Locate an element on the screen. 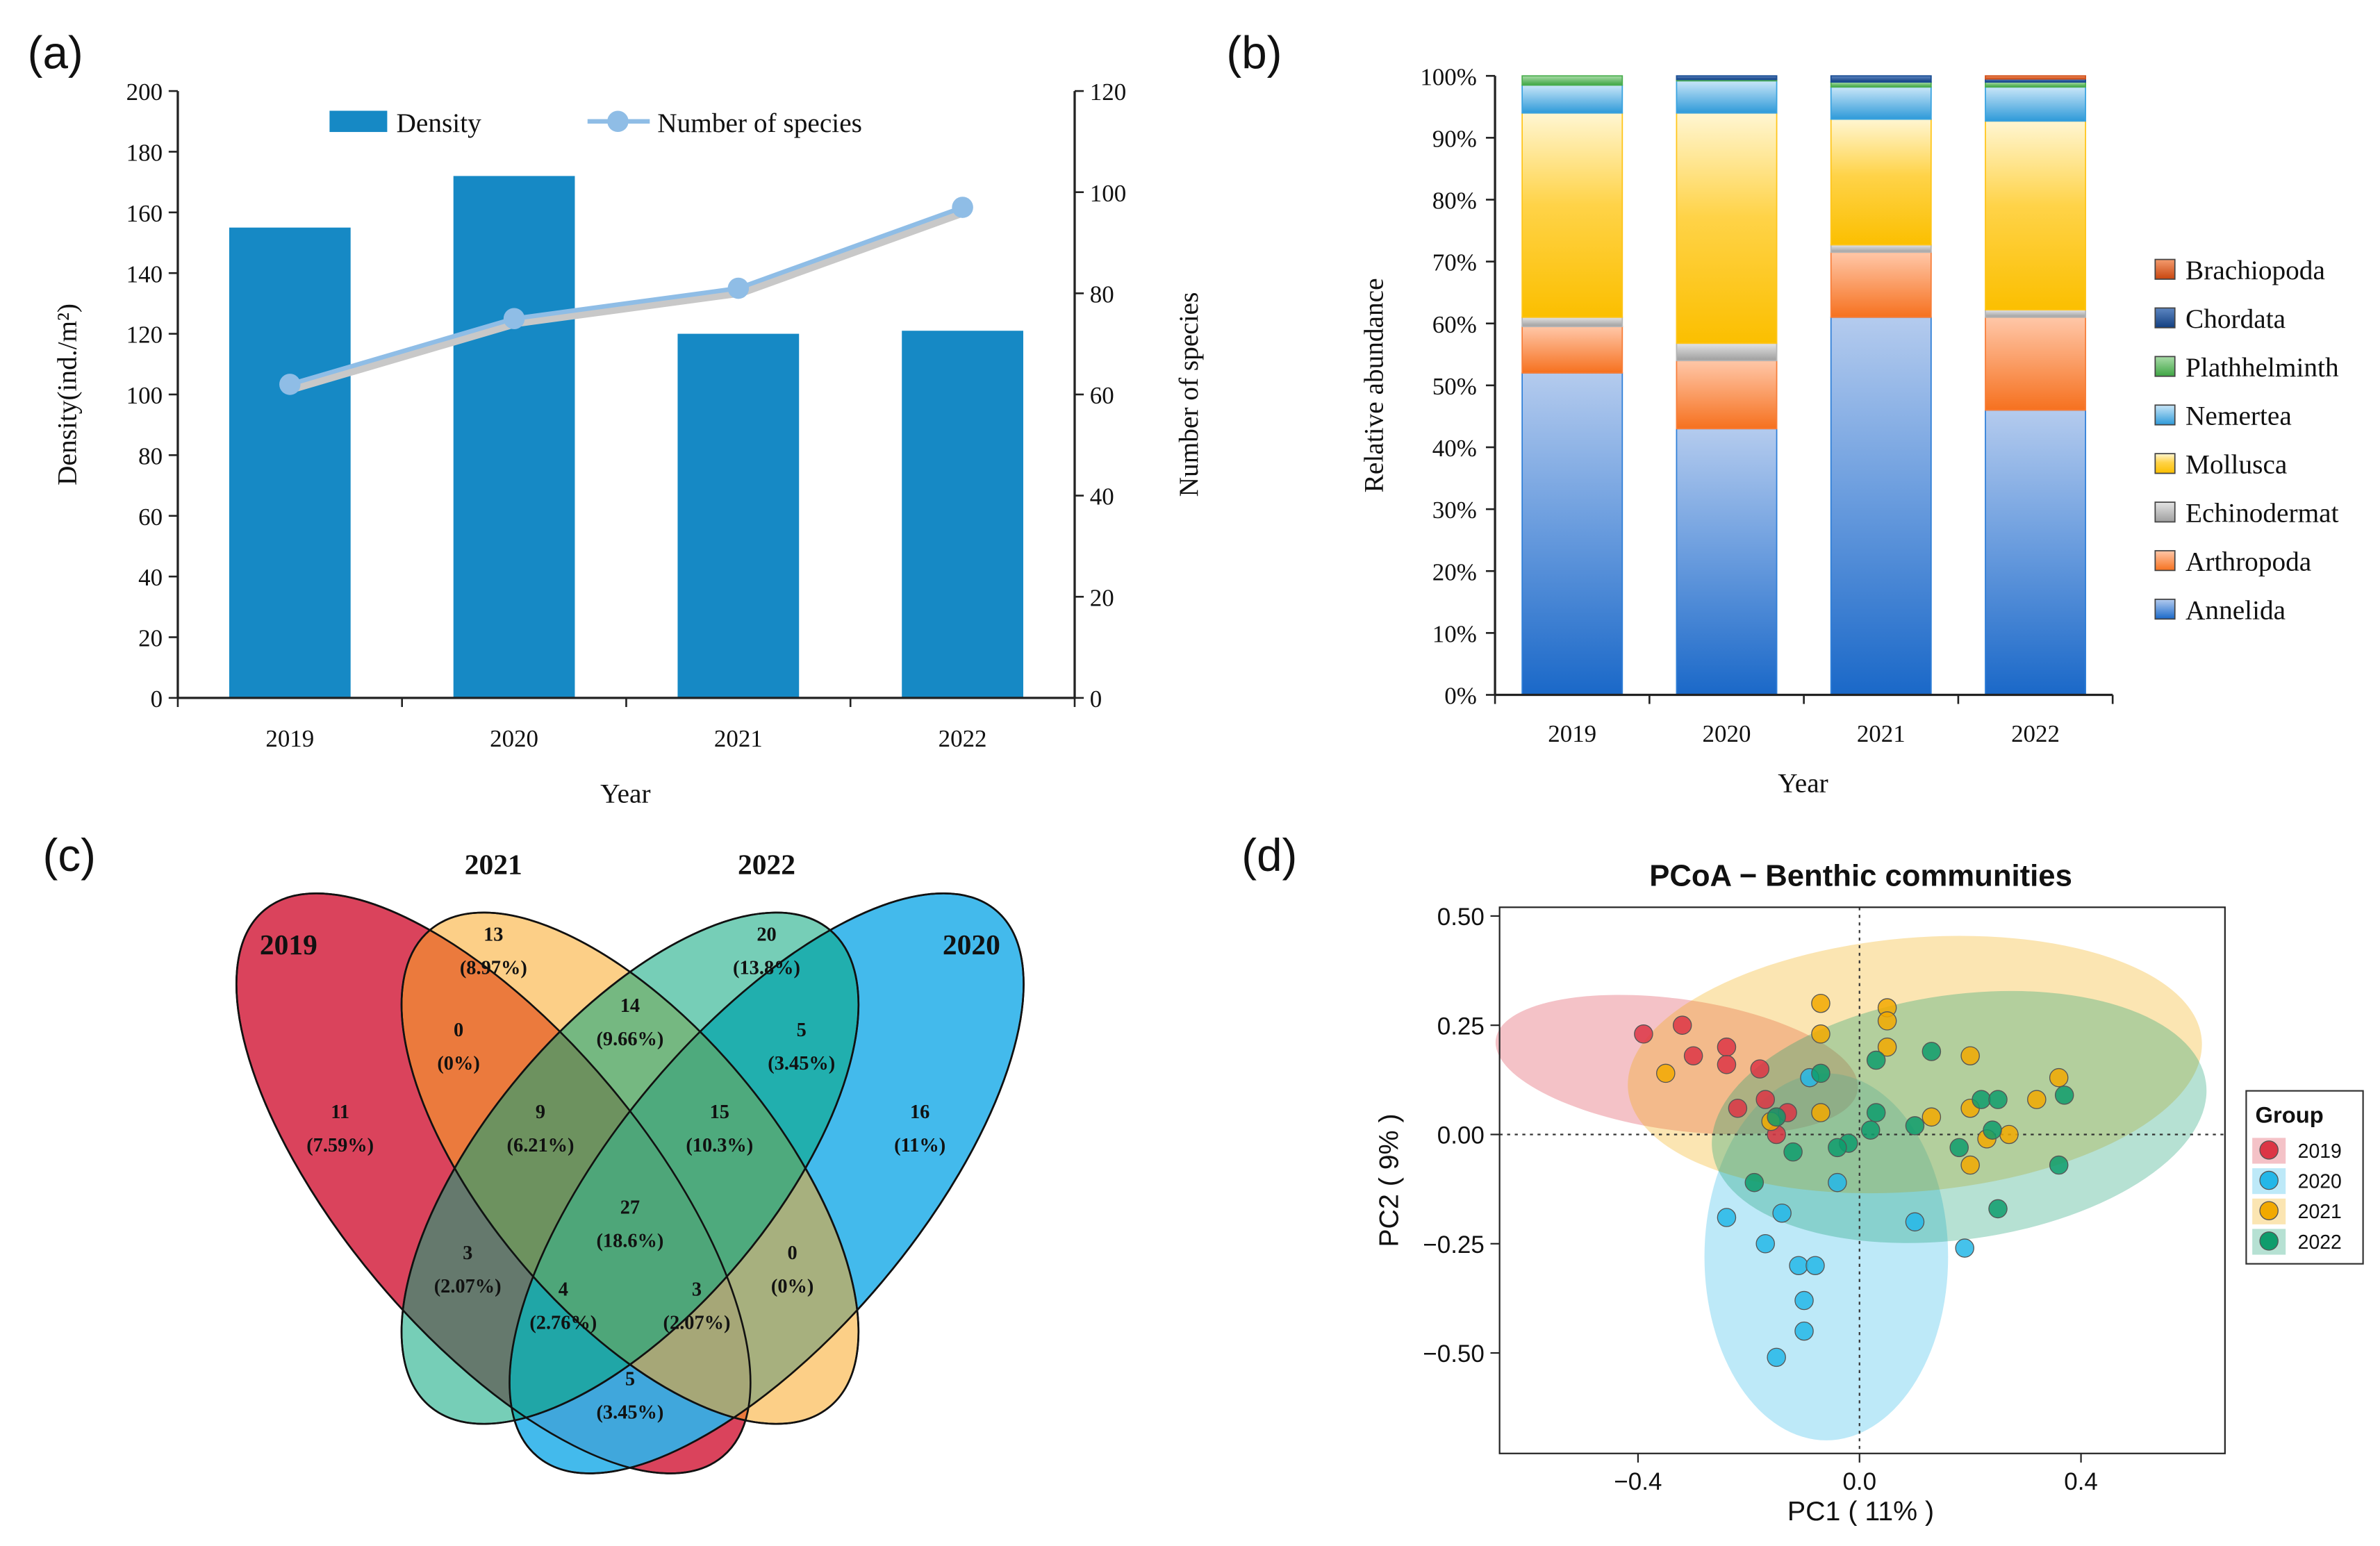 This screenshot has width=2380, height=1546. panel-b-y-tick-label: 10% is located at coordinates (1454, 633).